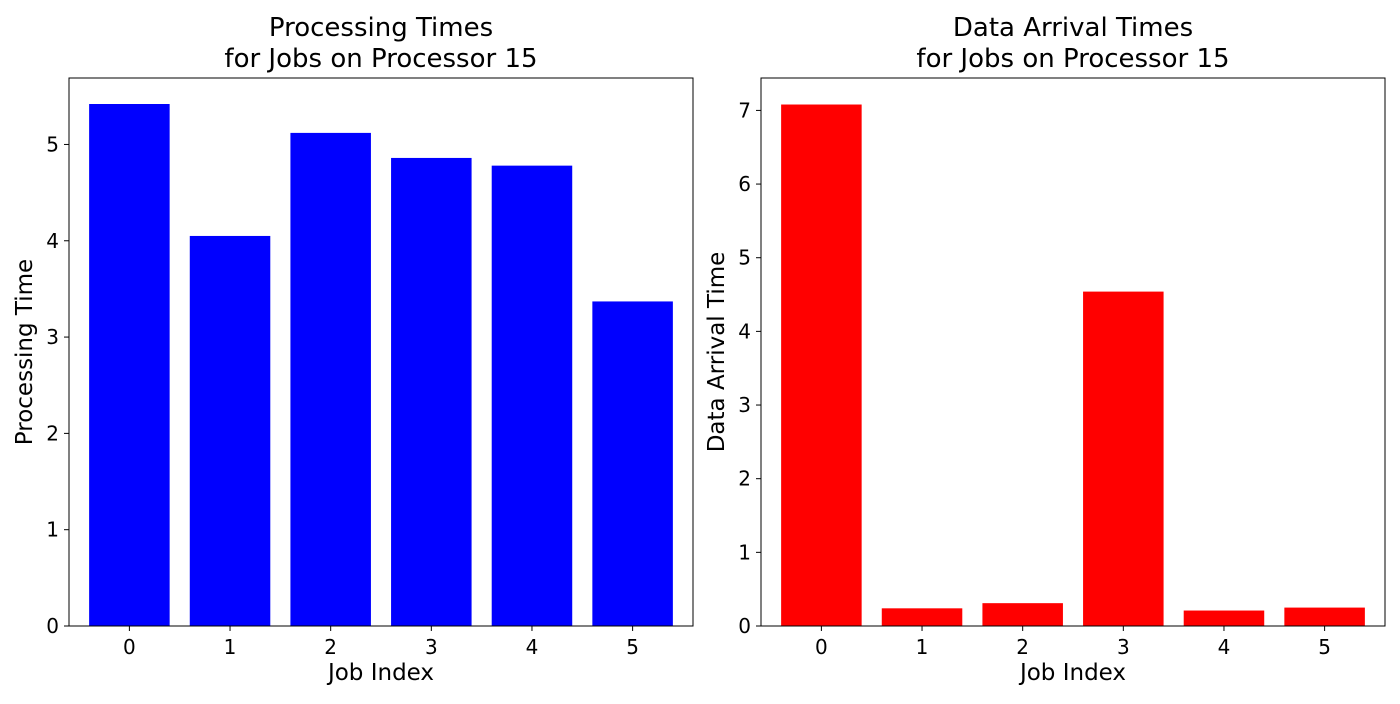  What do you see at coordinates (1072, 59) in the screenshot?
I see `arrival-title-line-2: for Jobs on Processor 15` at bounding box center [1072, 59].